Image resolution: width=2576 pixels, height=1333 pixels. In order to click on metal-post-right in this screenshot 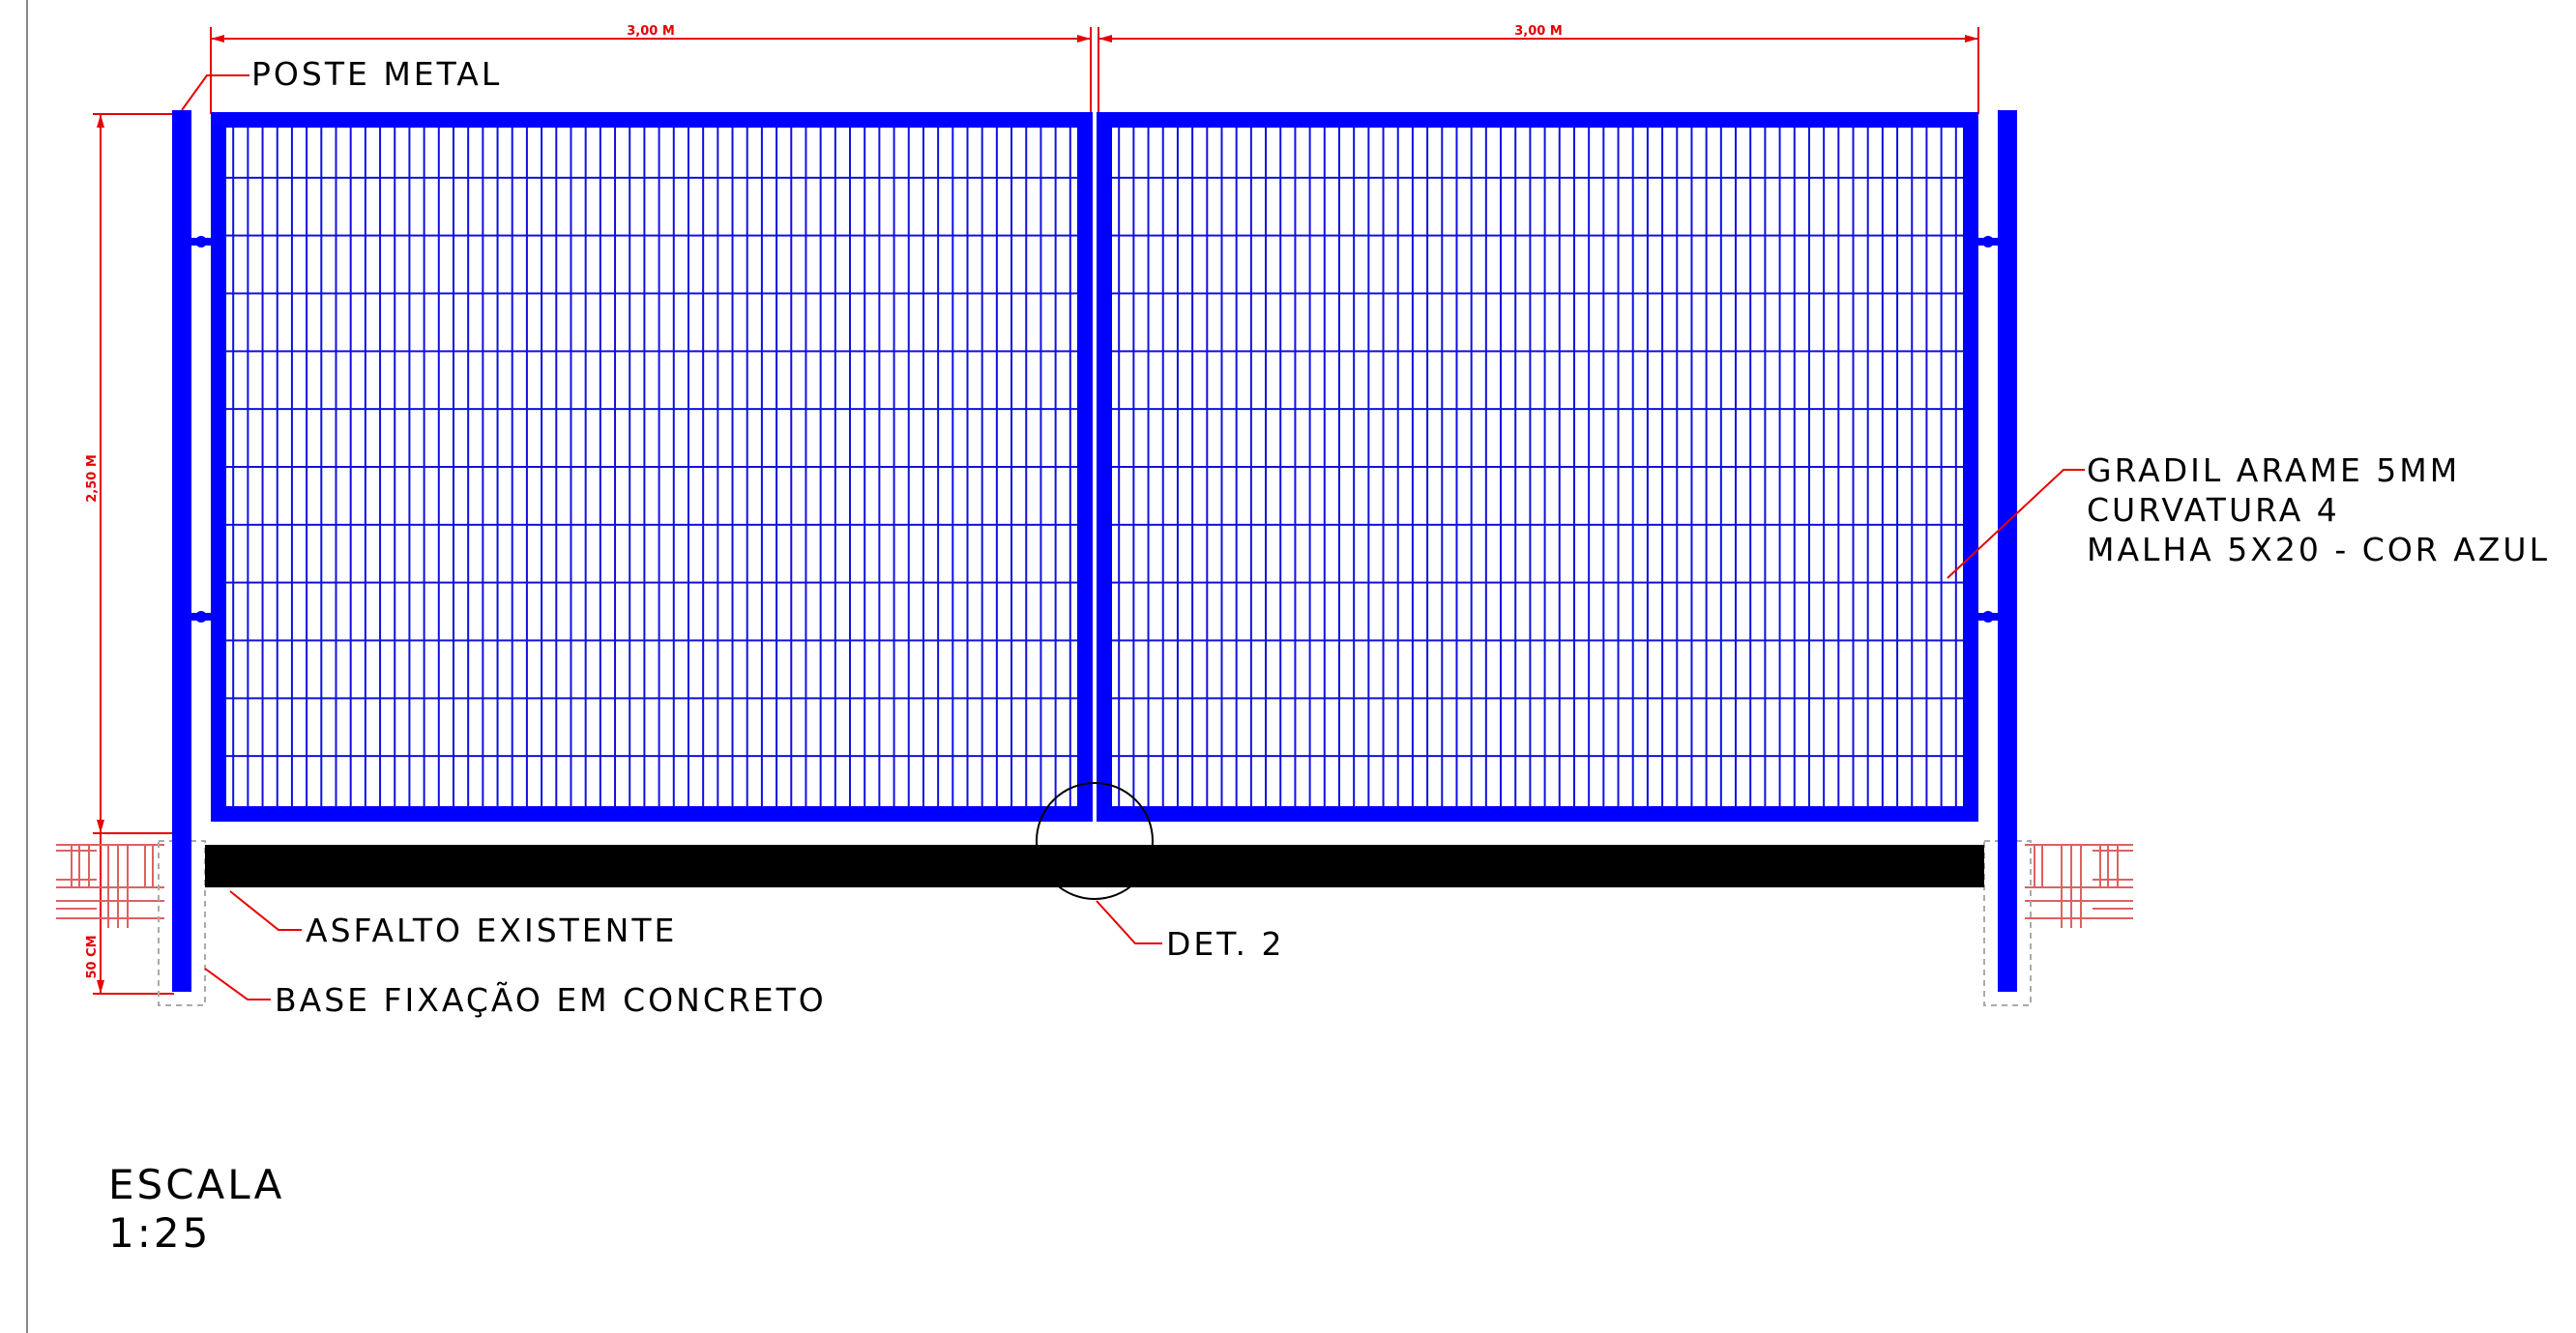, I will do `click(2007, 551)`.